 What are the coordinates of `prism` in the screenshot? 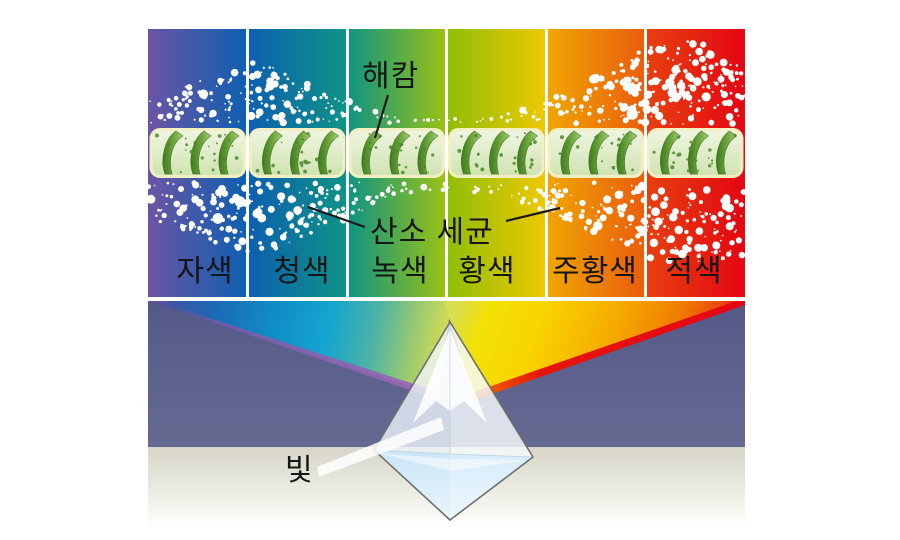 It's located at (453, 421).